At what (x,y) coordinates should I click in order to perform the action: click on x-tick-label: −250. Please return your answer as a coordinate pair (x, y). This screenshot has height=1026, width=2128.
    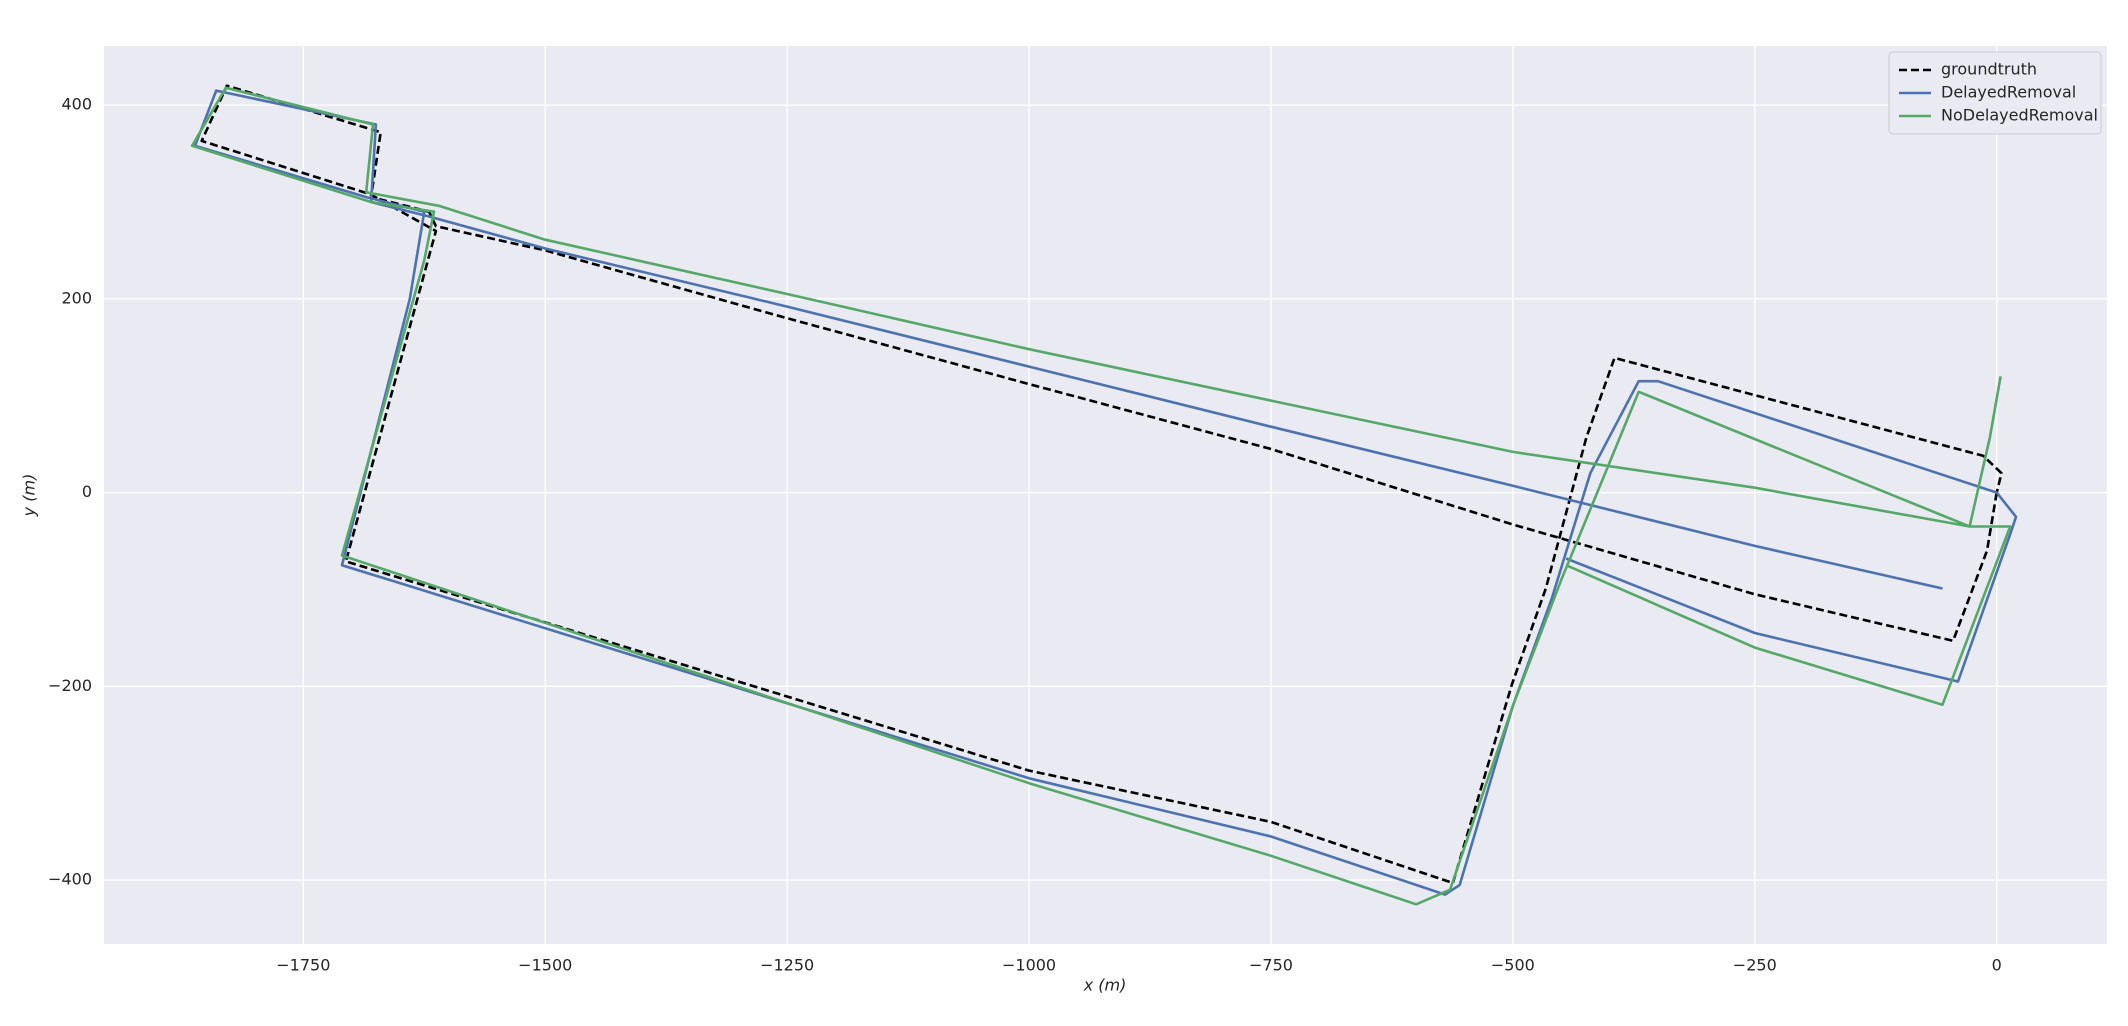
    Looking at the image, I should click on (1755, 965).